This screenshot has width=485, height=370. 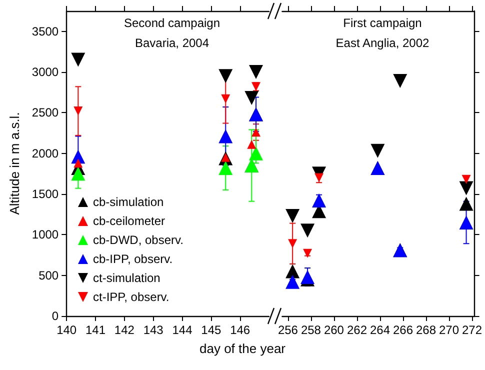 What do you see at coordinates (138, 240) in the screenshot?
I see `legend-label: cb-DWD, observ.` at bounding box center [138, 240].